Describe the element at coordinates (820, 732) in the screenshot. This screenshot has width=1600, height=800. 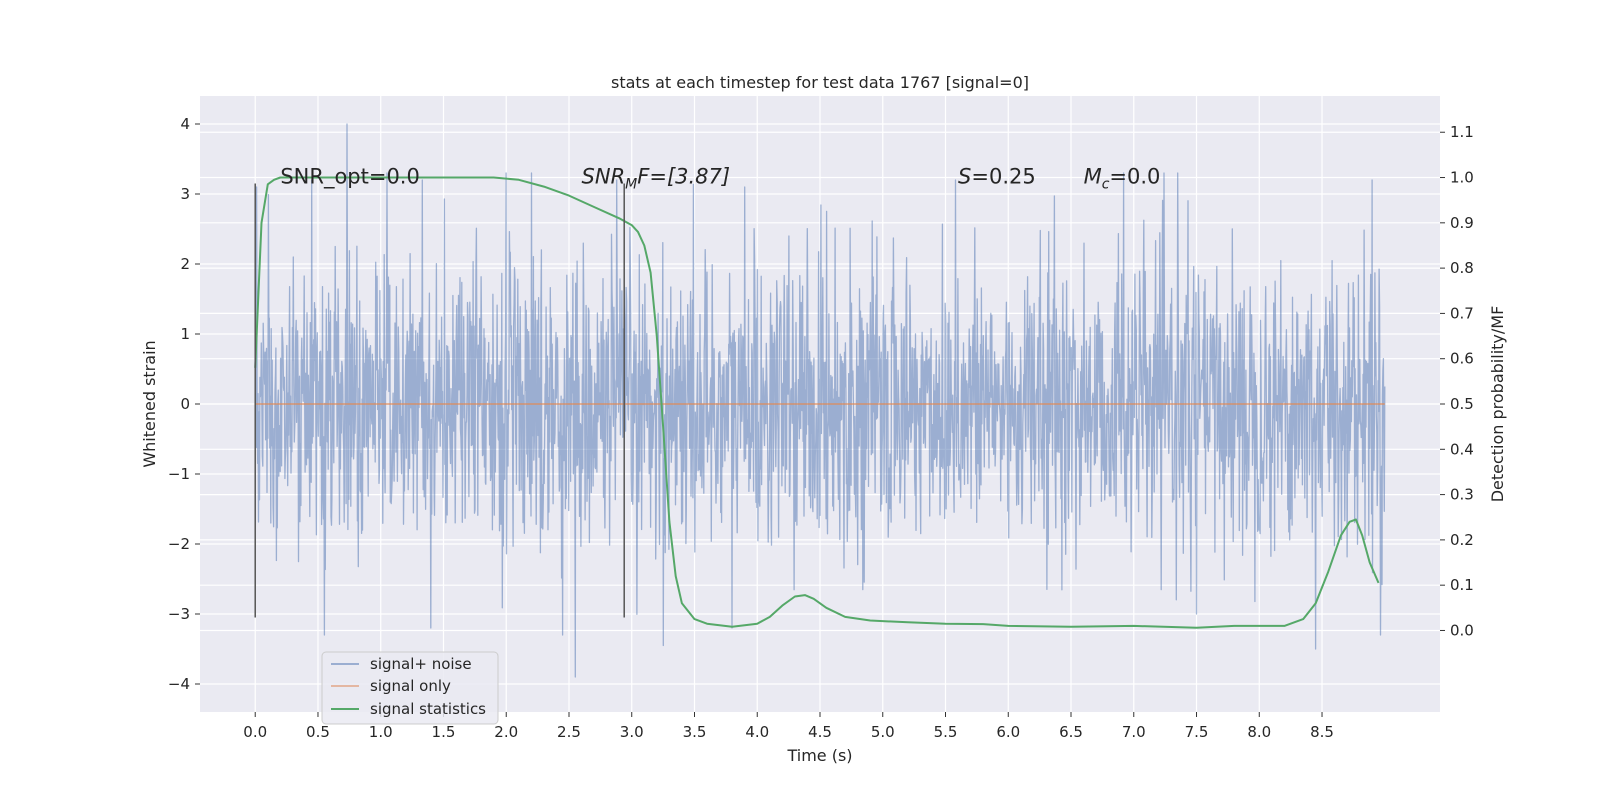
I see `x-tick-label: 4.5` at that location.